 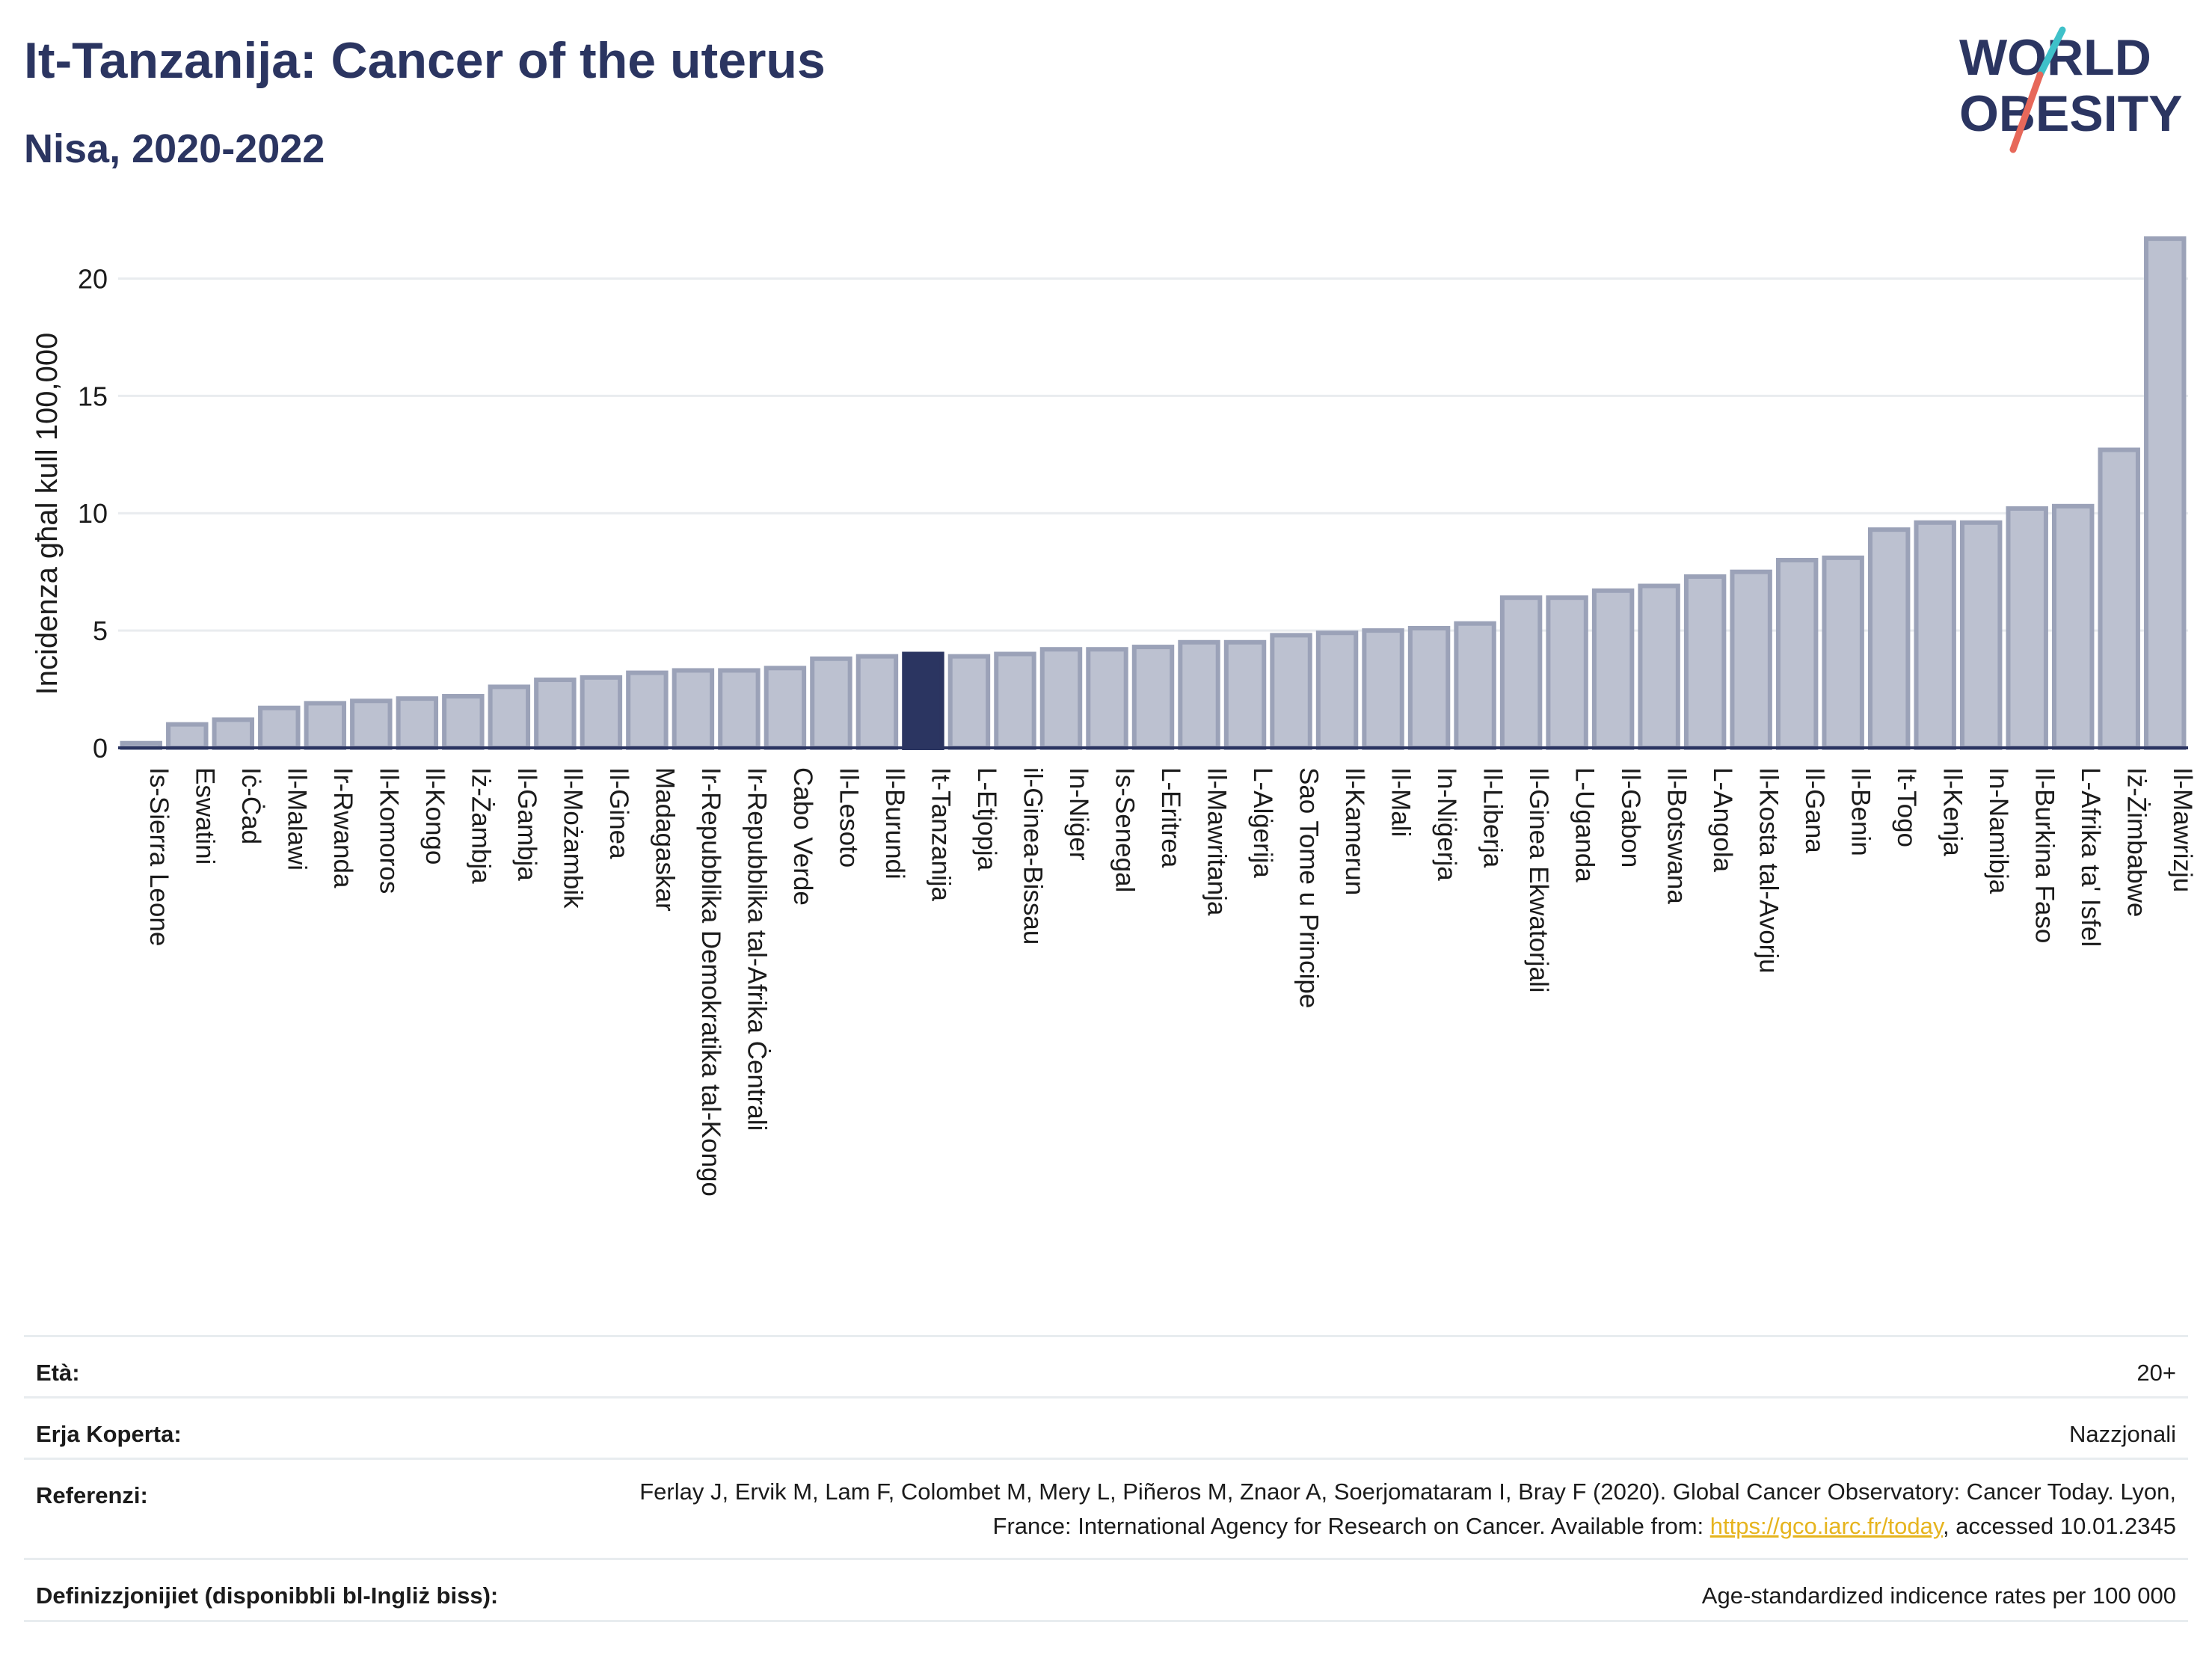 What do you see at coordinates (1998, 830) in the screenshot?
I see `x-tick-label: In-Namibja` at bounding box center [1998, 830].